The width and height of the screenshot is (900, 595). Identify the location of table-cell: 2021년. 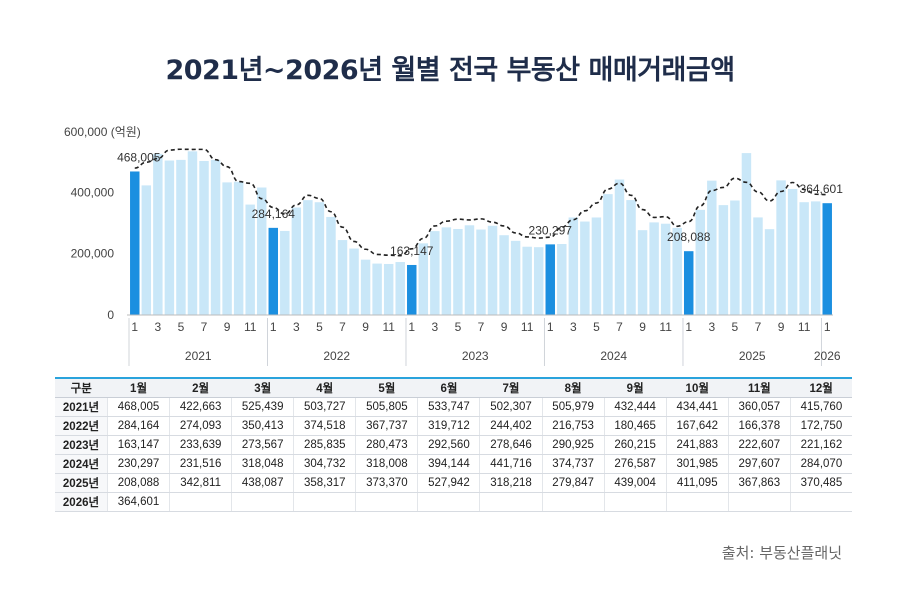
(81, 407).